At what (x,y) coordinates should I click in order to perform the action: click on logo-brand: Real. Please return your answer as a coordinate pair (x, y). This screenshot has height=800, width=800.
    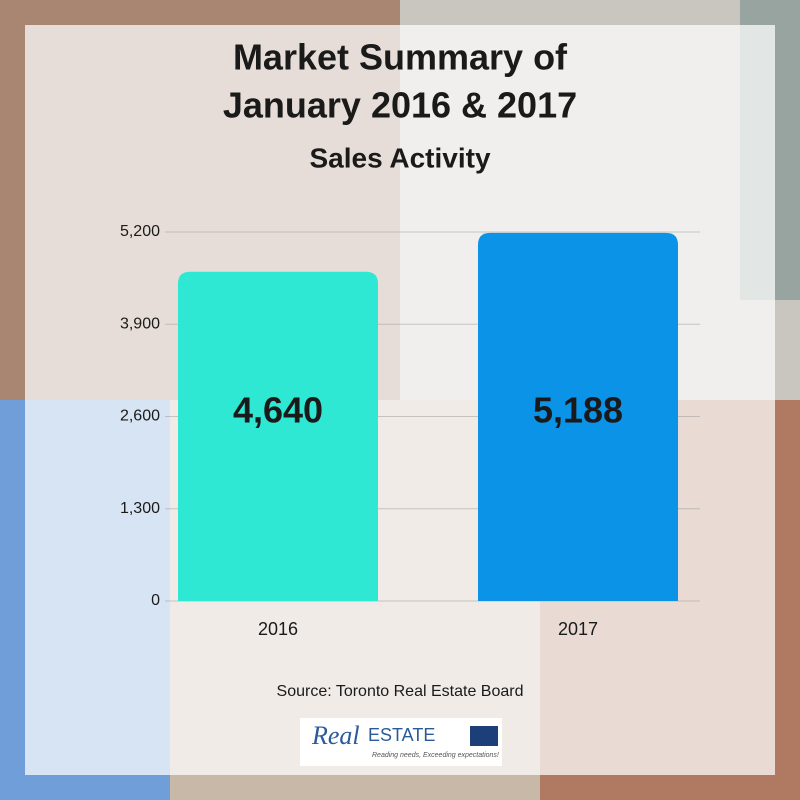
    Looking at the image, I should click on (335, 735).